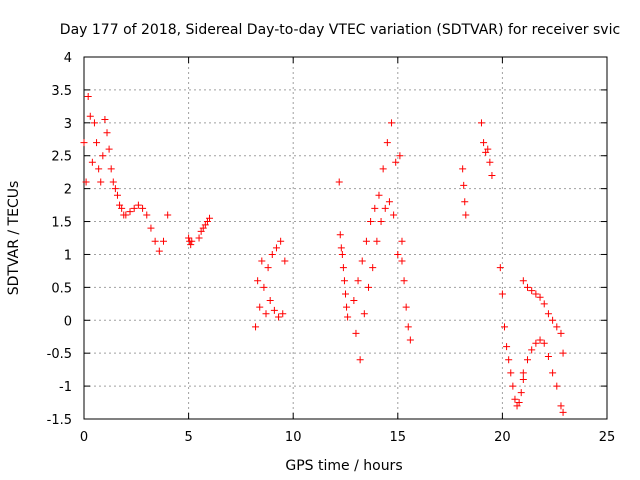  I want to click on y-tick-label: 2.5, so click(61, 157).